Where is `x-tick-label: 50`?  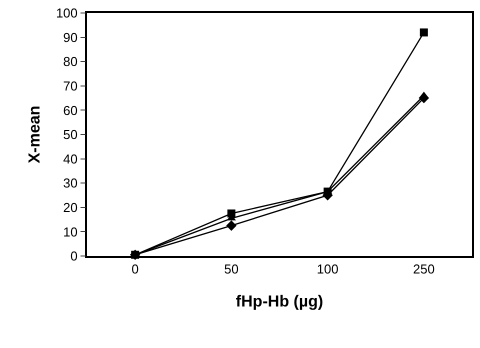
x-tick-label: 50 is located at coordinates (231, 268).